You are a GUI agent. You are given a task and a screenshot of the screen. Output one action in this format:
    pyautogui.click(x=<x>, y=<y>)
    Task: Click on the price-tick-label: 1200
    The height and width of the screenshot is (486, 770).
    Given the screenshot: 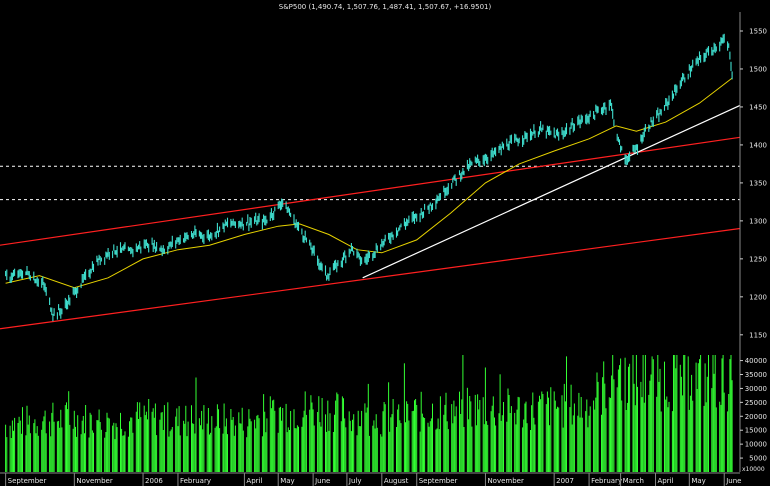 What is the action you would take?
    pyautogui.click(x=758, y=297)
    